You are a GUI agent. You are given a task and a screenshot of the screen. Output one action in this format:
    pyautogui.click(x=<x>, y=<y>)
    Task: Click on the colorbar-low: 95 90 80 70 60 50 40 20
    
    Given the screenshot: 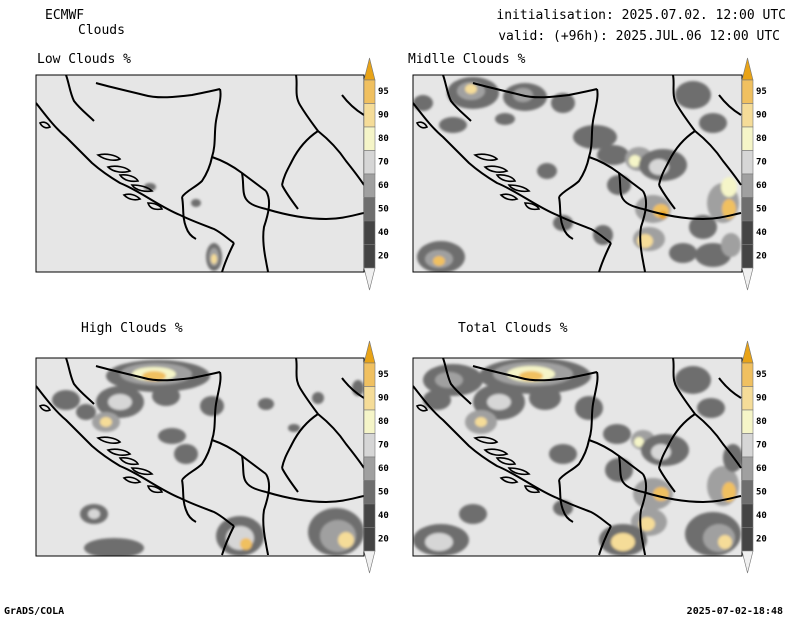 What is the action you would take?
    pyautogui.click(x=376, y=174)
    